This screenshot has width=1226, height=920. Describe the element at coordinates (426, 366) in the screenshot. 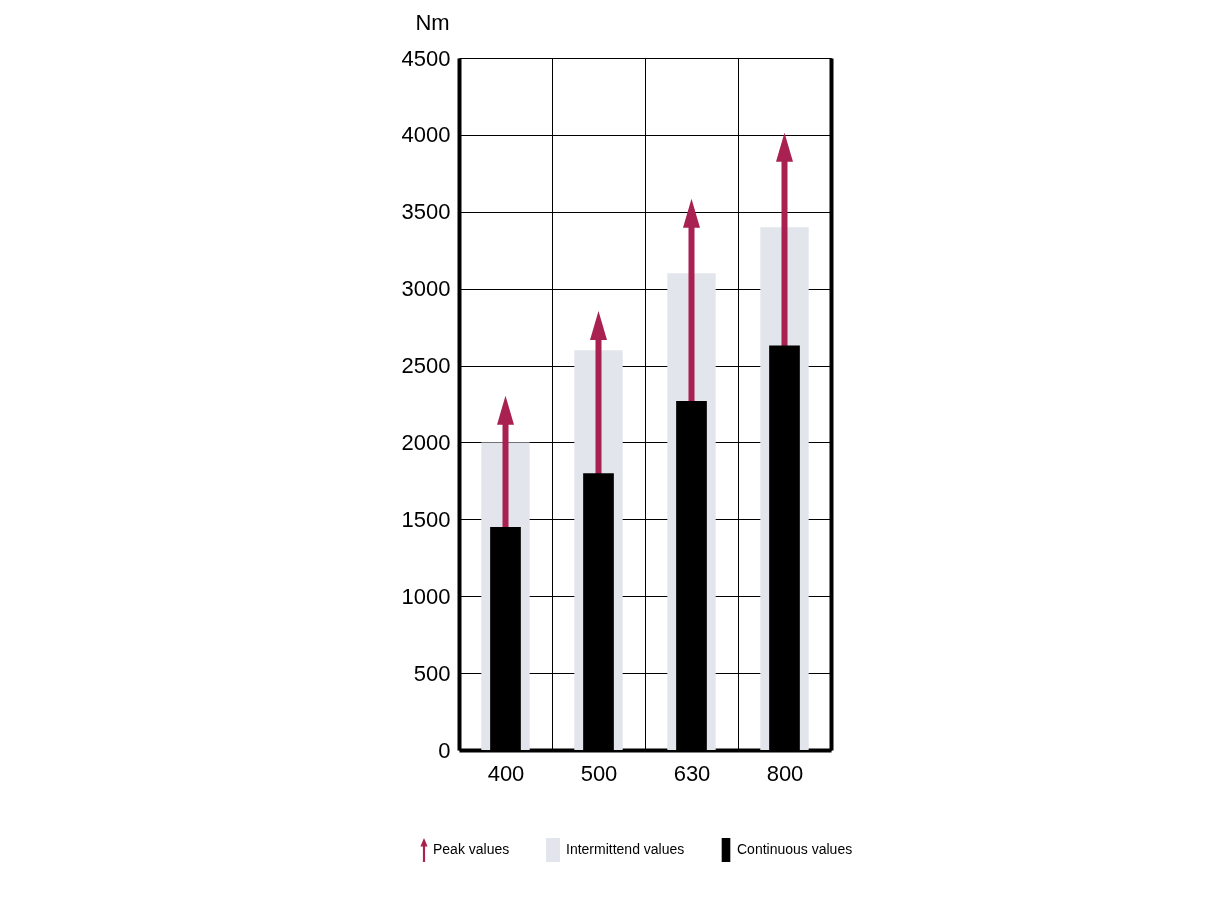

I see `y-tick-label: 2500` at that location.